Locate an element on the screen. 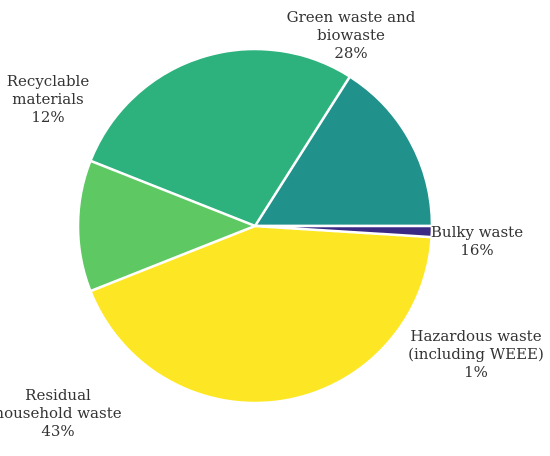 The height and width of the screenshot is (456, 550). slice-label-line: 16% is located at coordinates (476, 250).